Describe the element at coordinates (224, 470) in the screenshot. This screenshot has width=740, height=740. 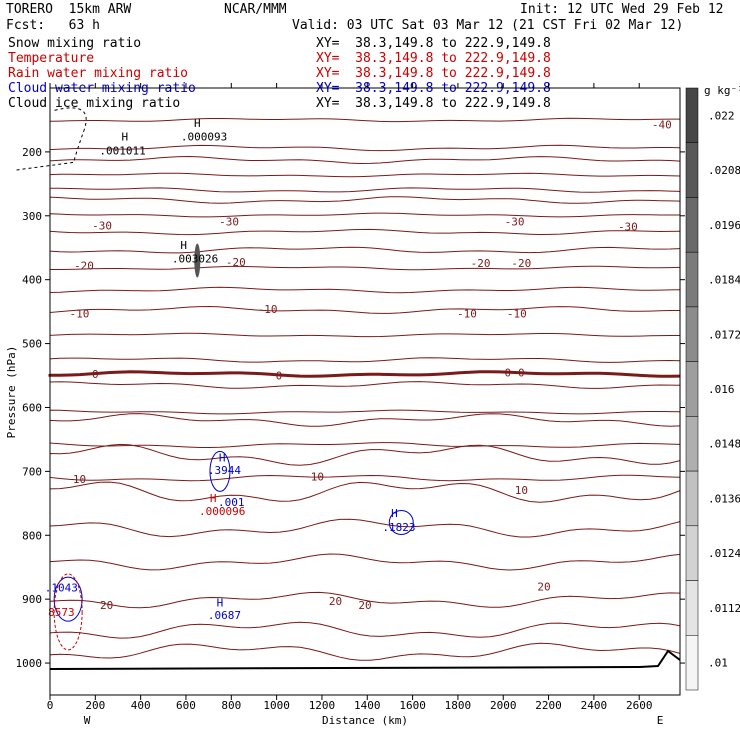
I see `max-annotation: .3944` at that location.